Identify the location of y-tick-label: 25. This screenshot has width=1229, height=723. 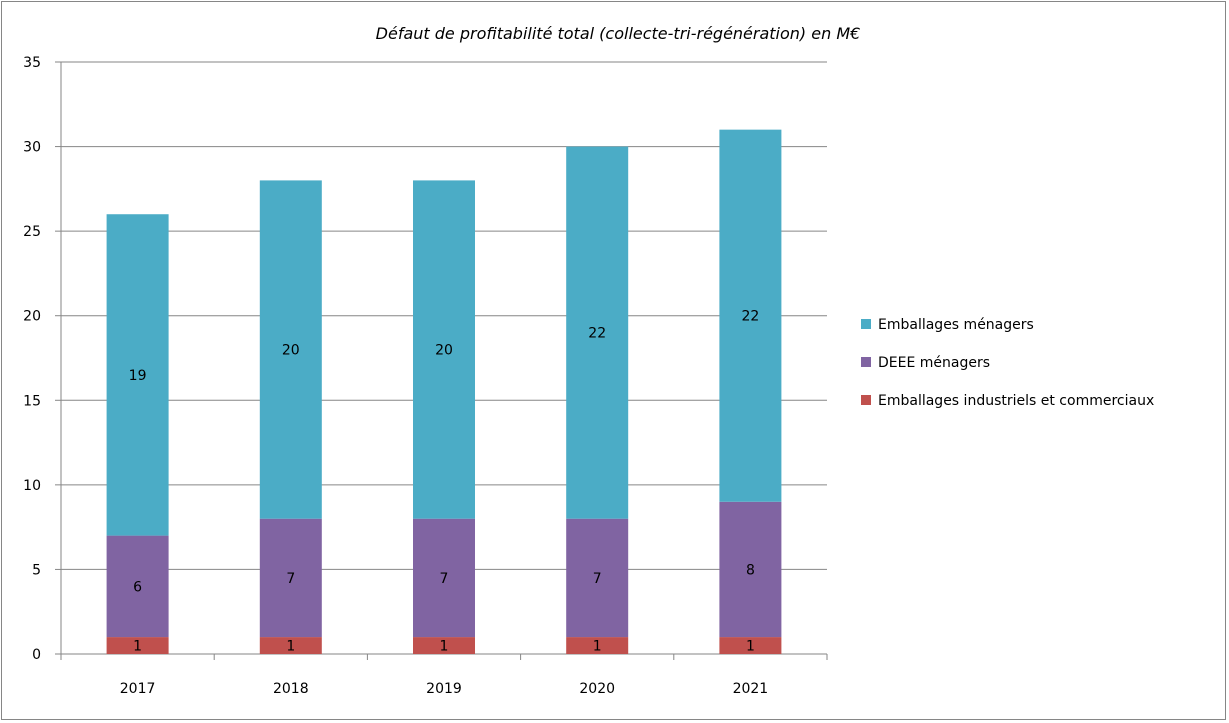
(32, 232).